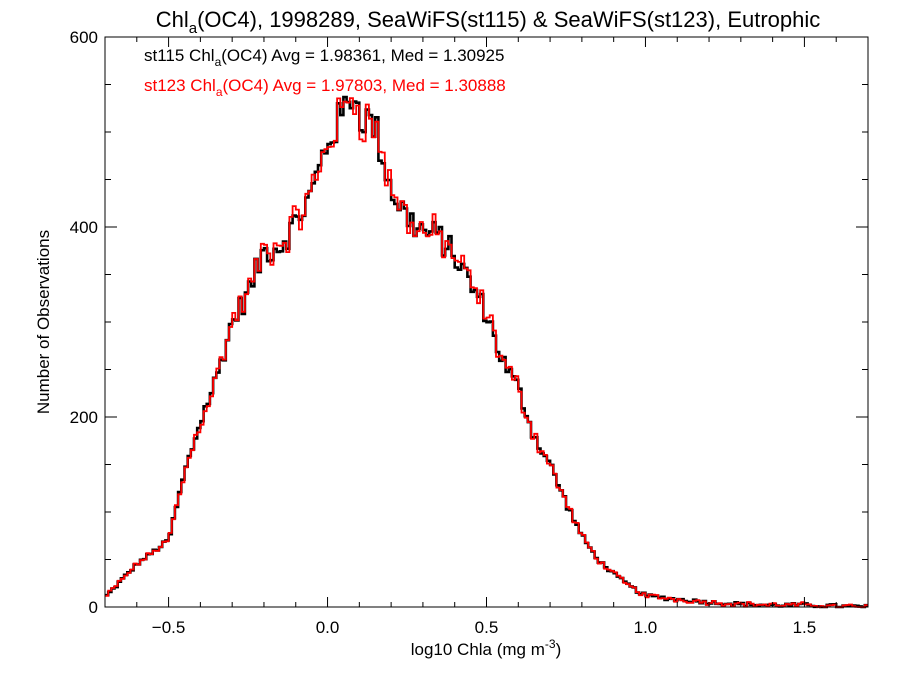 The width and height of the screenshot is (900, 675). Describe the element at coordinates (43, 322) in the screenshot. I see `y-axis-label: Number of Observations` at that location.